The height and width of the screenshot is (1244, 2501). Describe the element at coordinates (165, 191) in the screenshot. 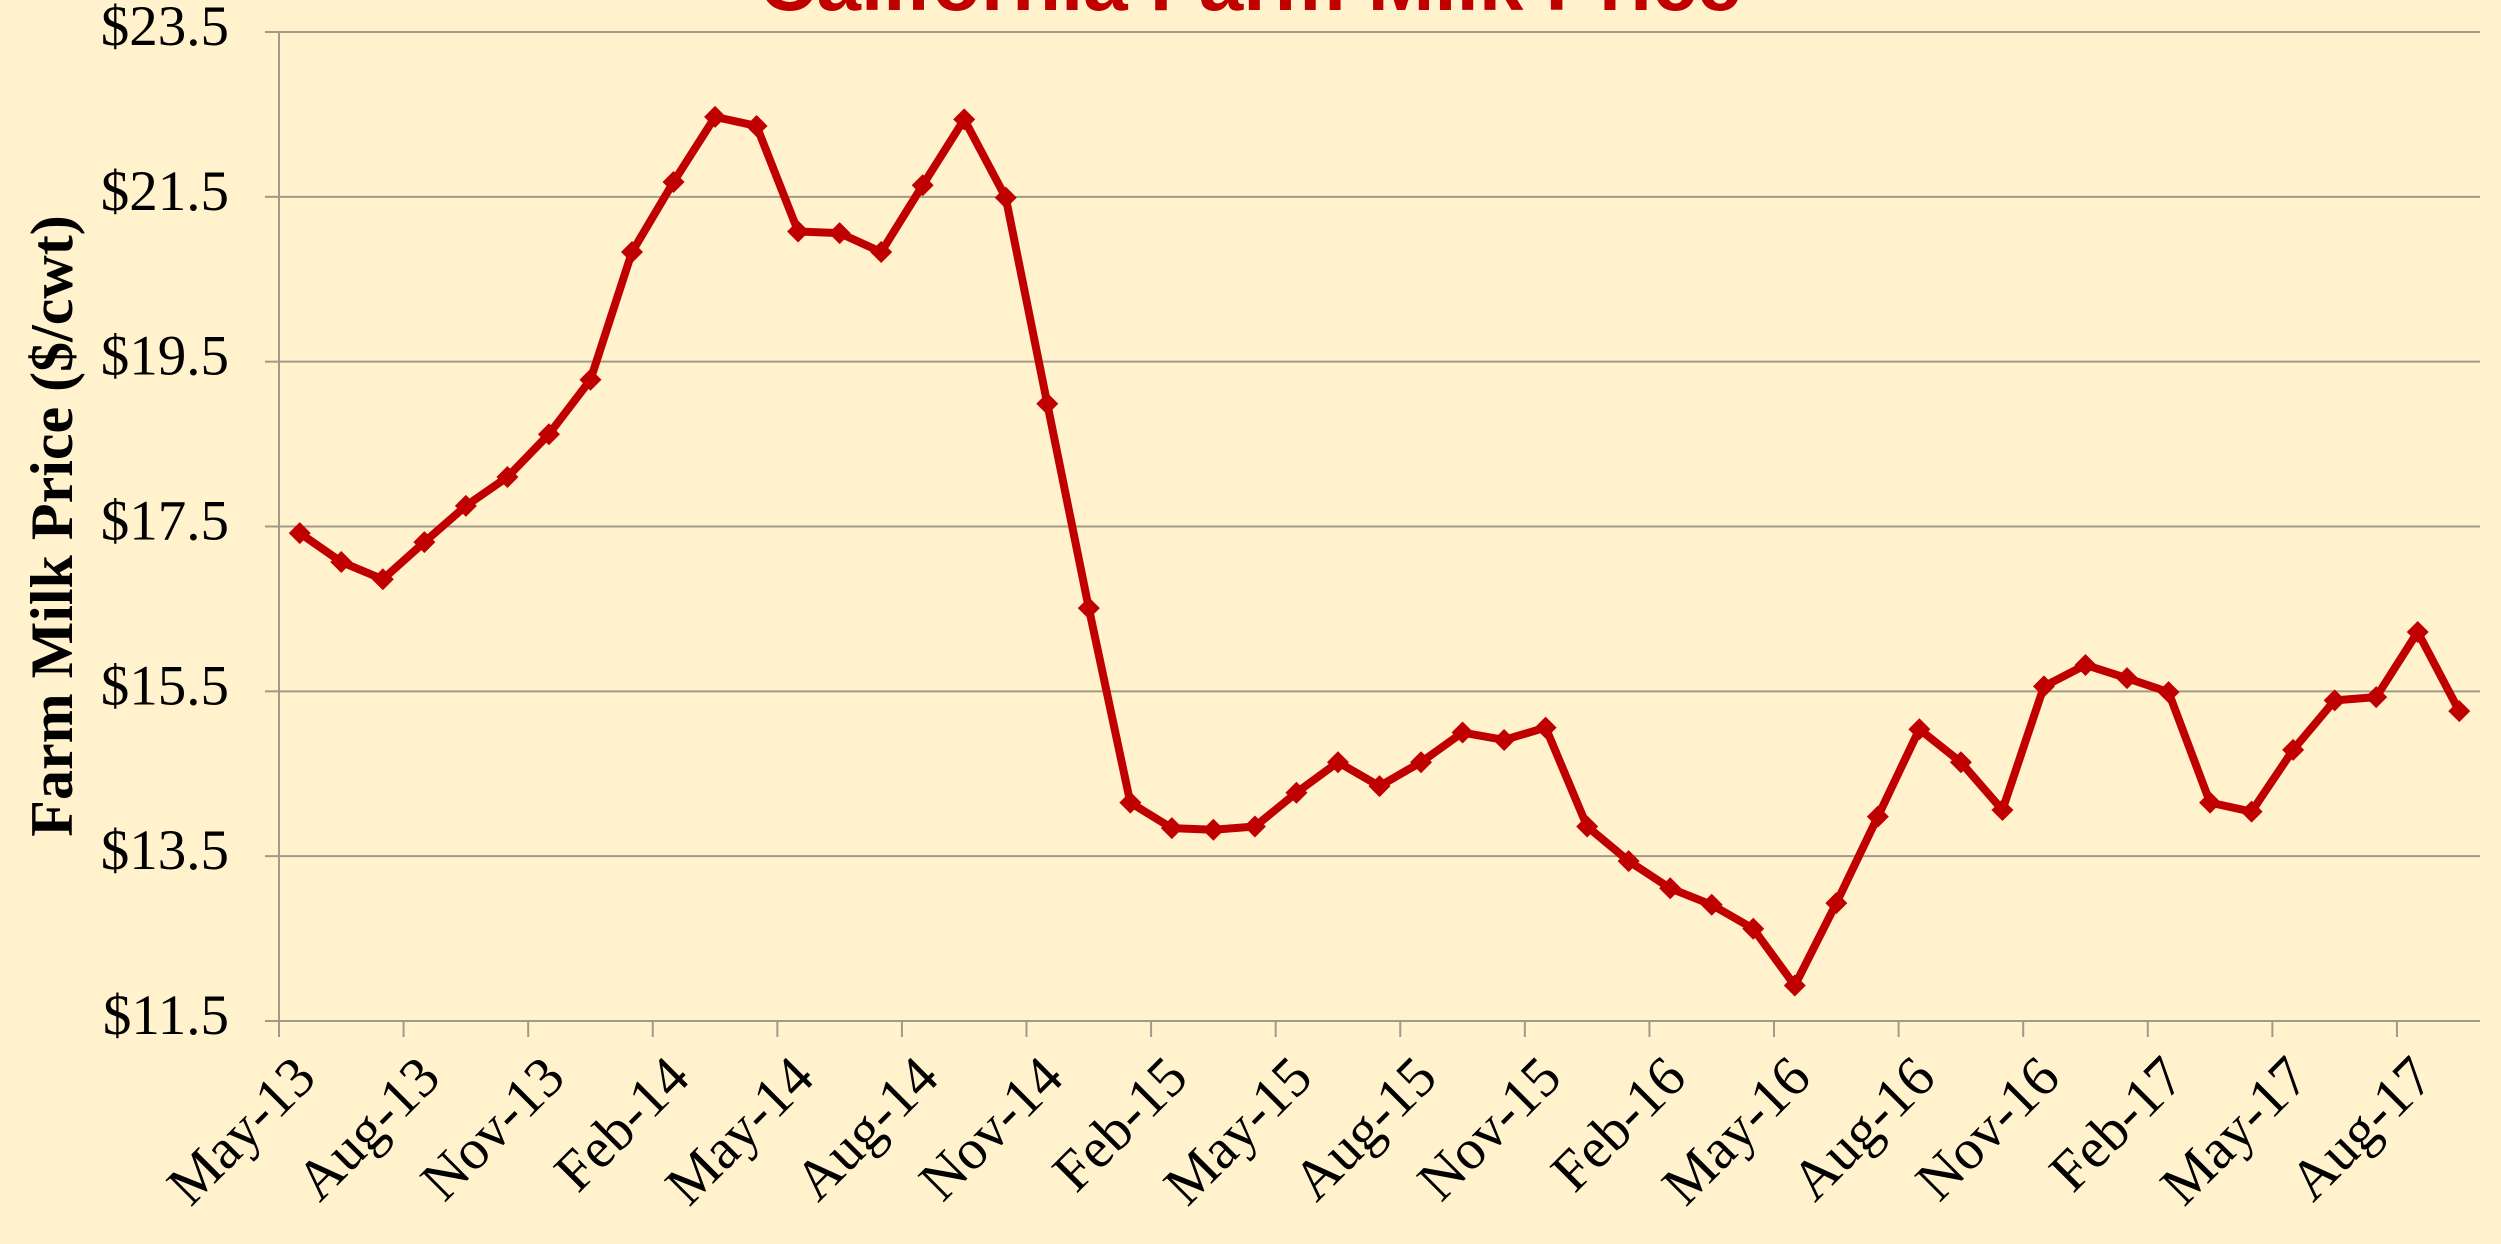

I see `y-tick-label: $21.5` at that location.